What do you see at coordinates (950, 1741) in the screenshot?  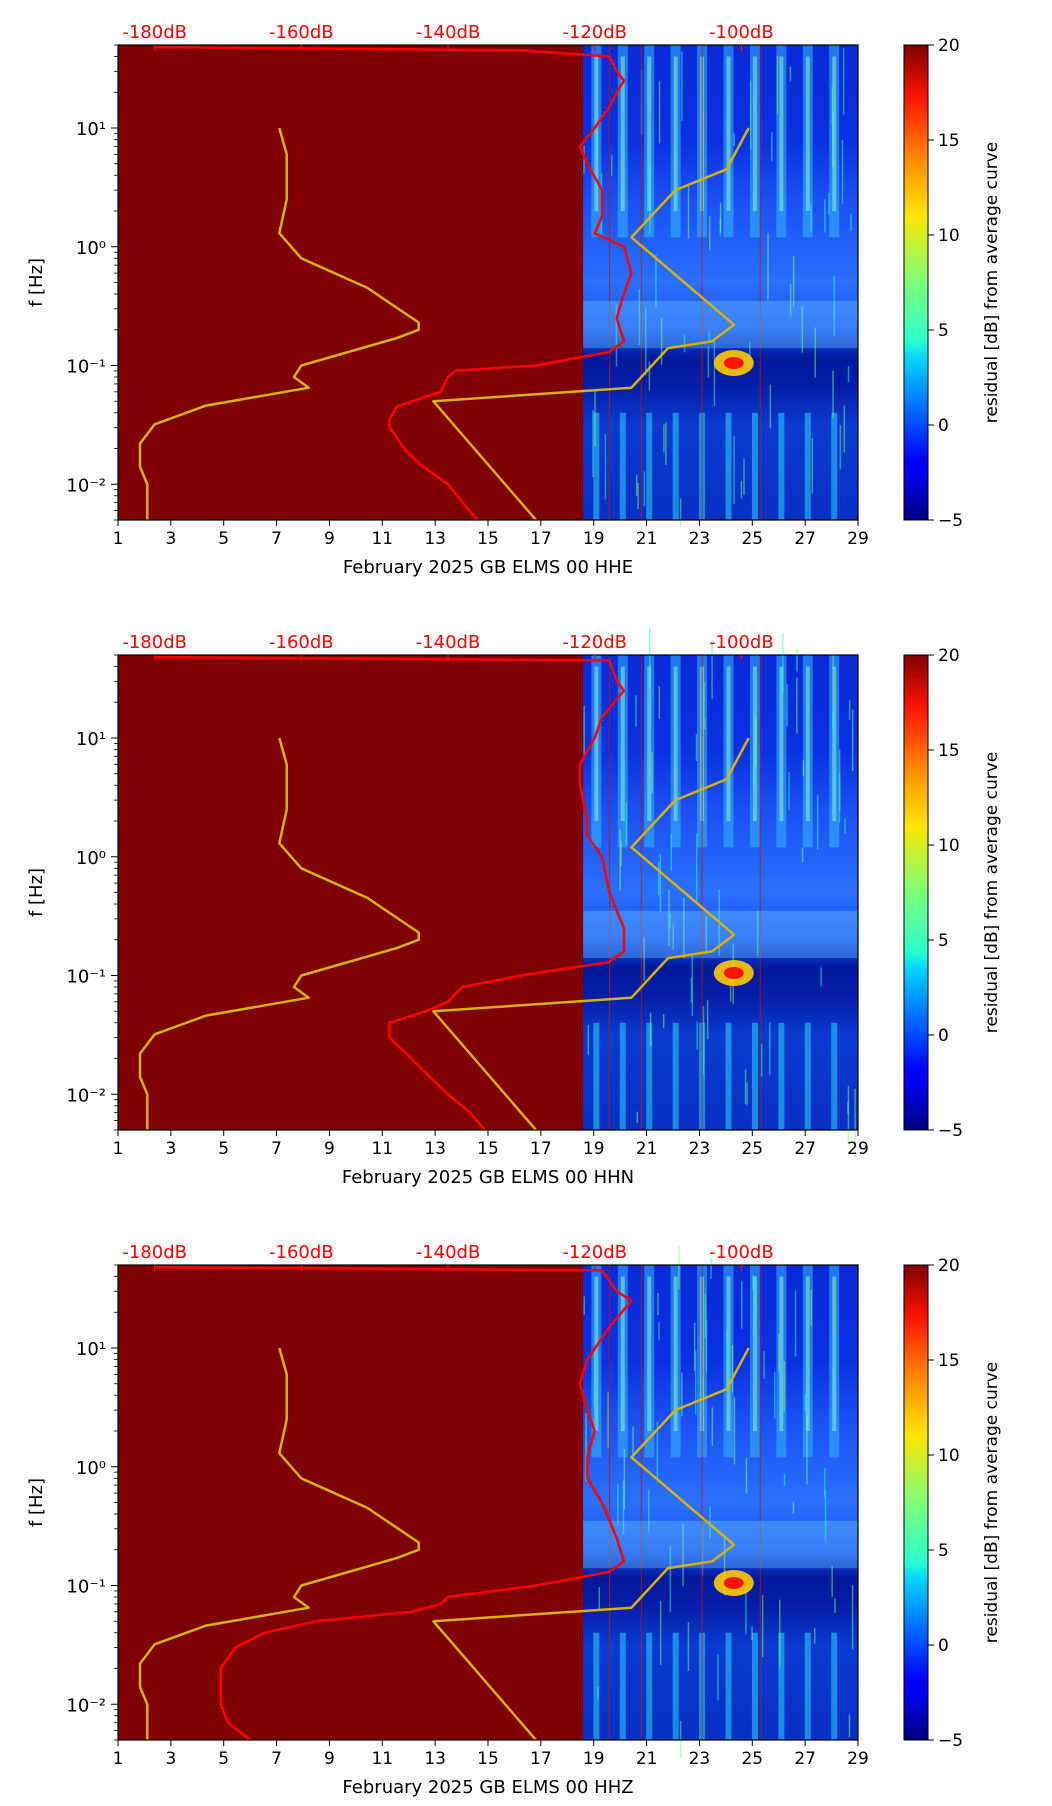 I see `colorbar-tick-label: −5` at bounding box center [950, 1741].